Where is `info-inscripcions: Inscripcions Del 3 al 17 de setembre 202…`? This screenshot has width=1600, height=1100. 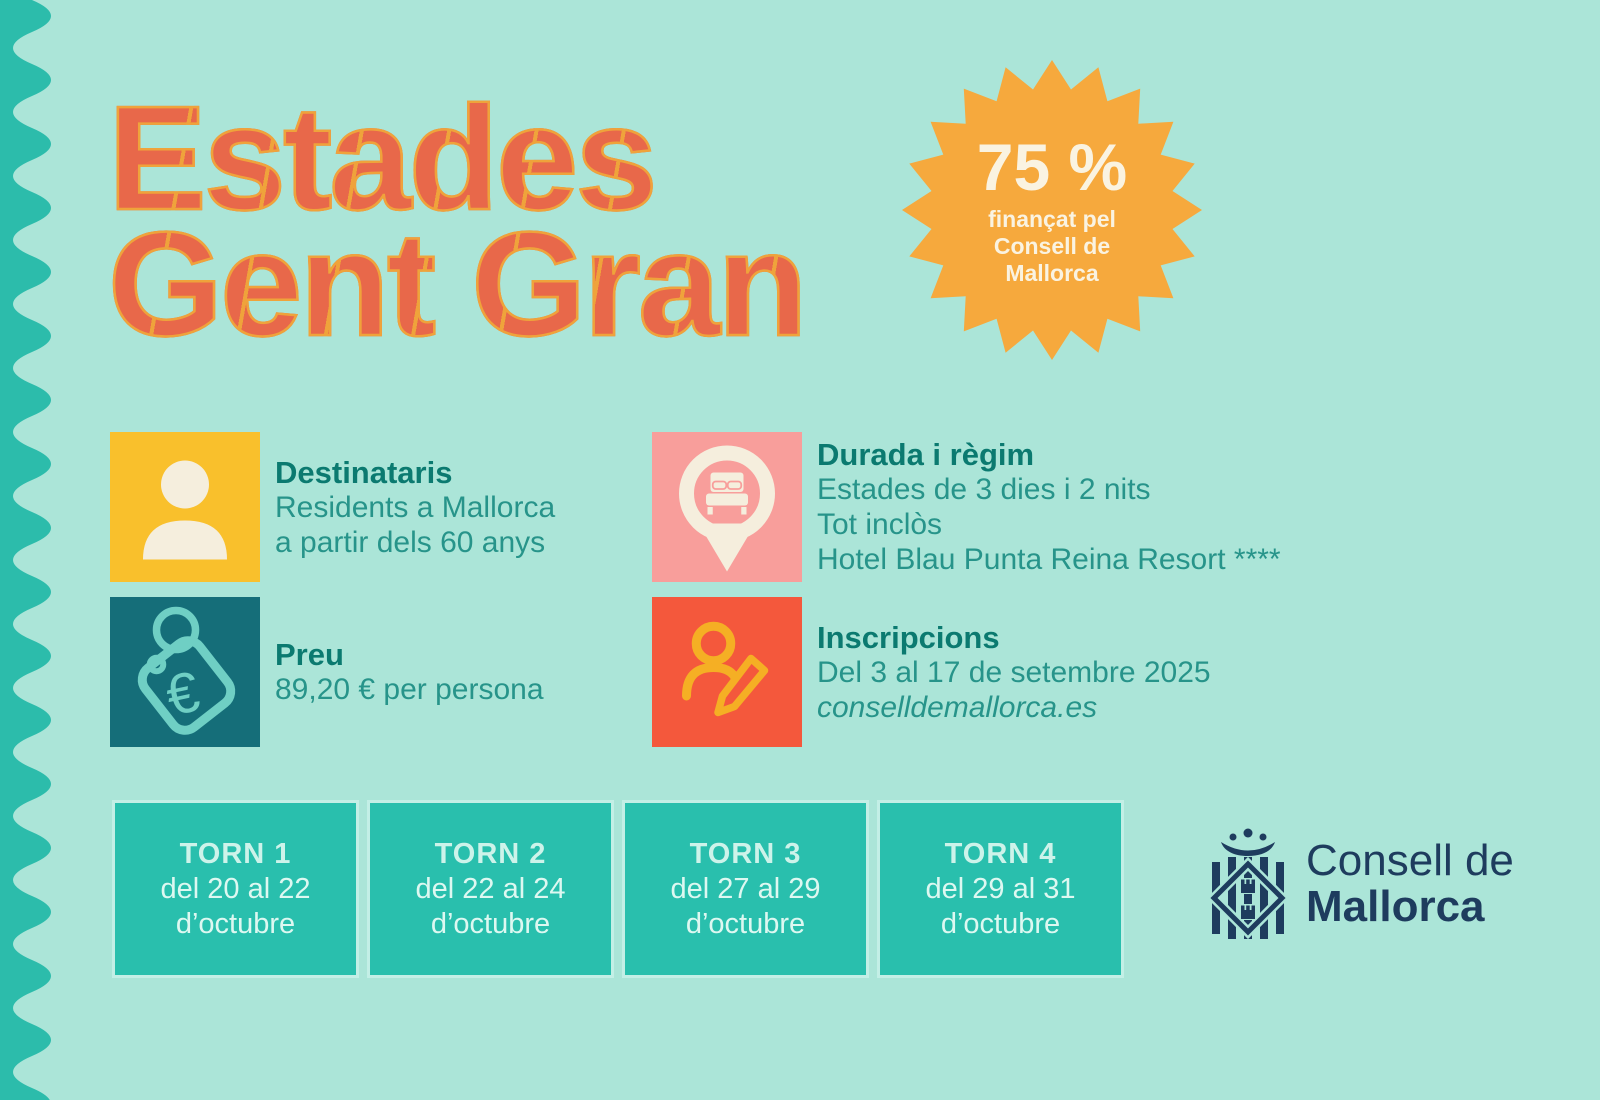
info-inscripcions: Inscripcions Del 3 al 17 de setembre 202… is located at coordinates (931, 672).